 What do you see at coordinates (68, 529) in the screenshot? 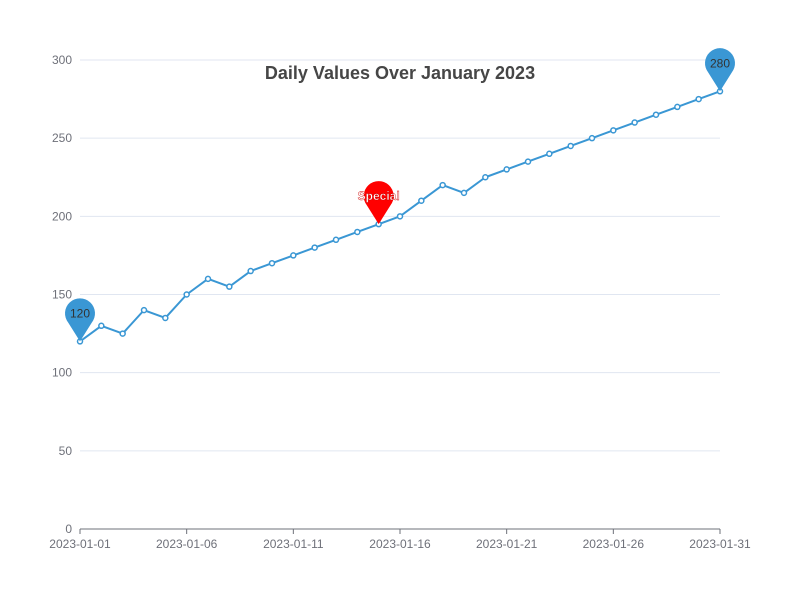
I see `y-tick-label: 0` at bounding box center [68, 529].